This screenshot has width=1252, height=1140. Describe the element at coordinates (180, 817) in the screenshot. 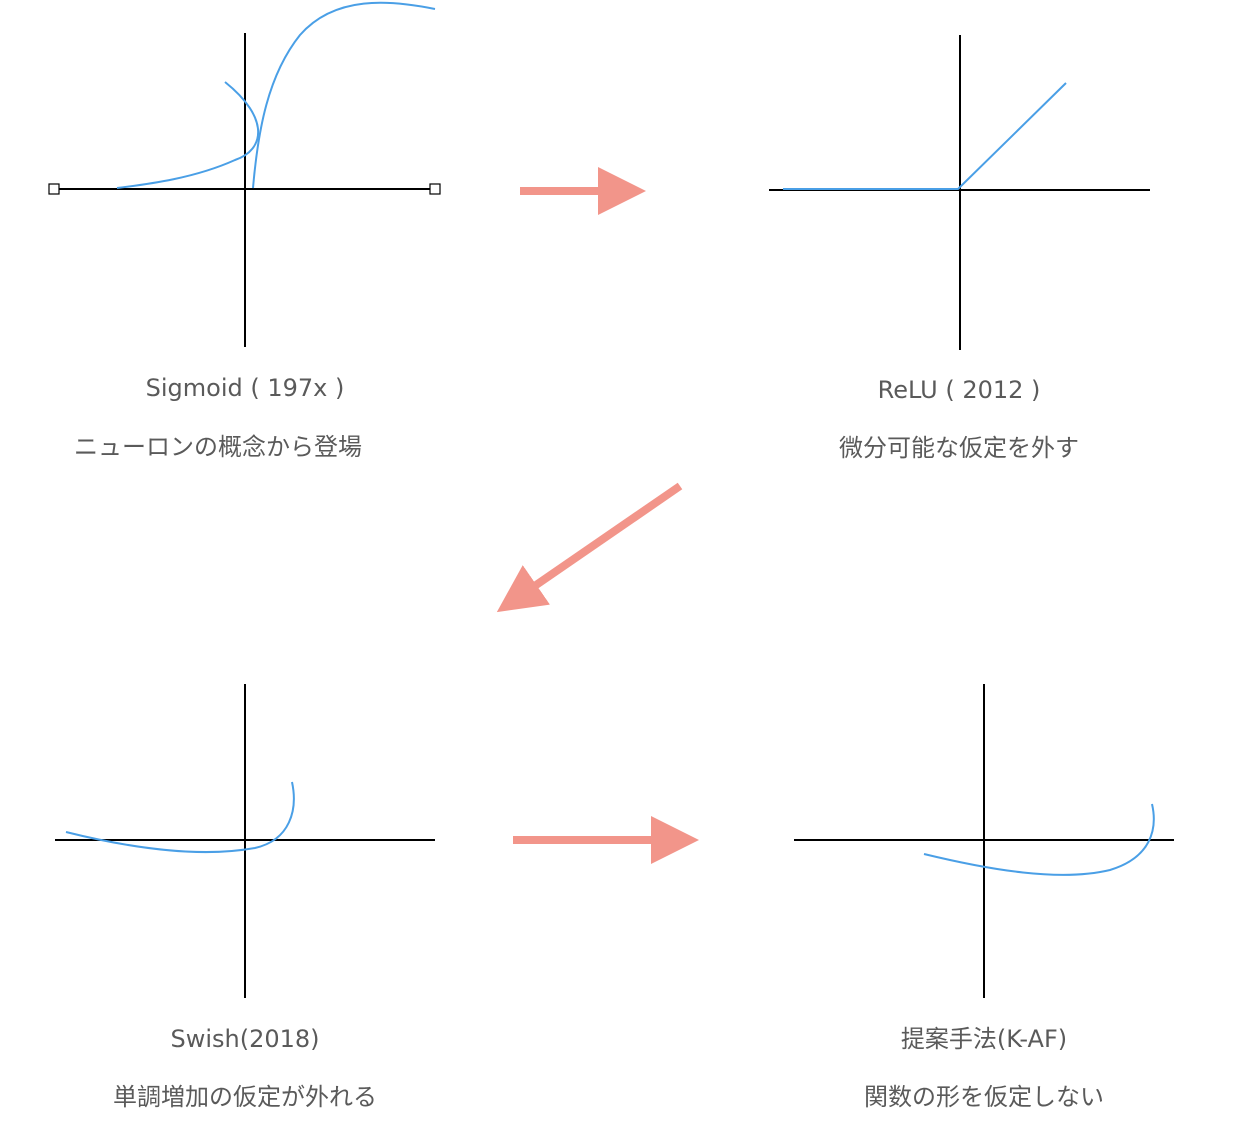

I see `swish-curve` at that location.